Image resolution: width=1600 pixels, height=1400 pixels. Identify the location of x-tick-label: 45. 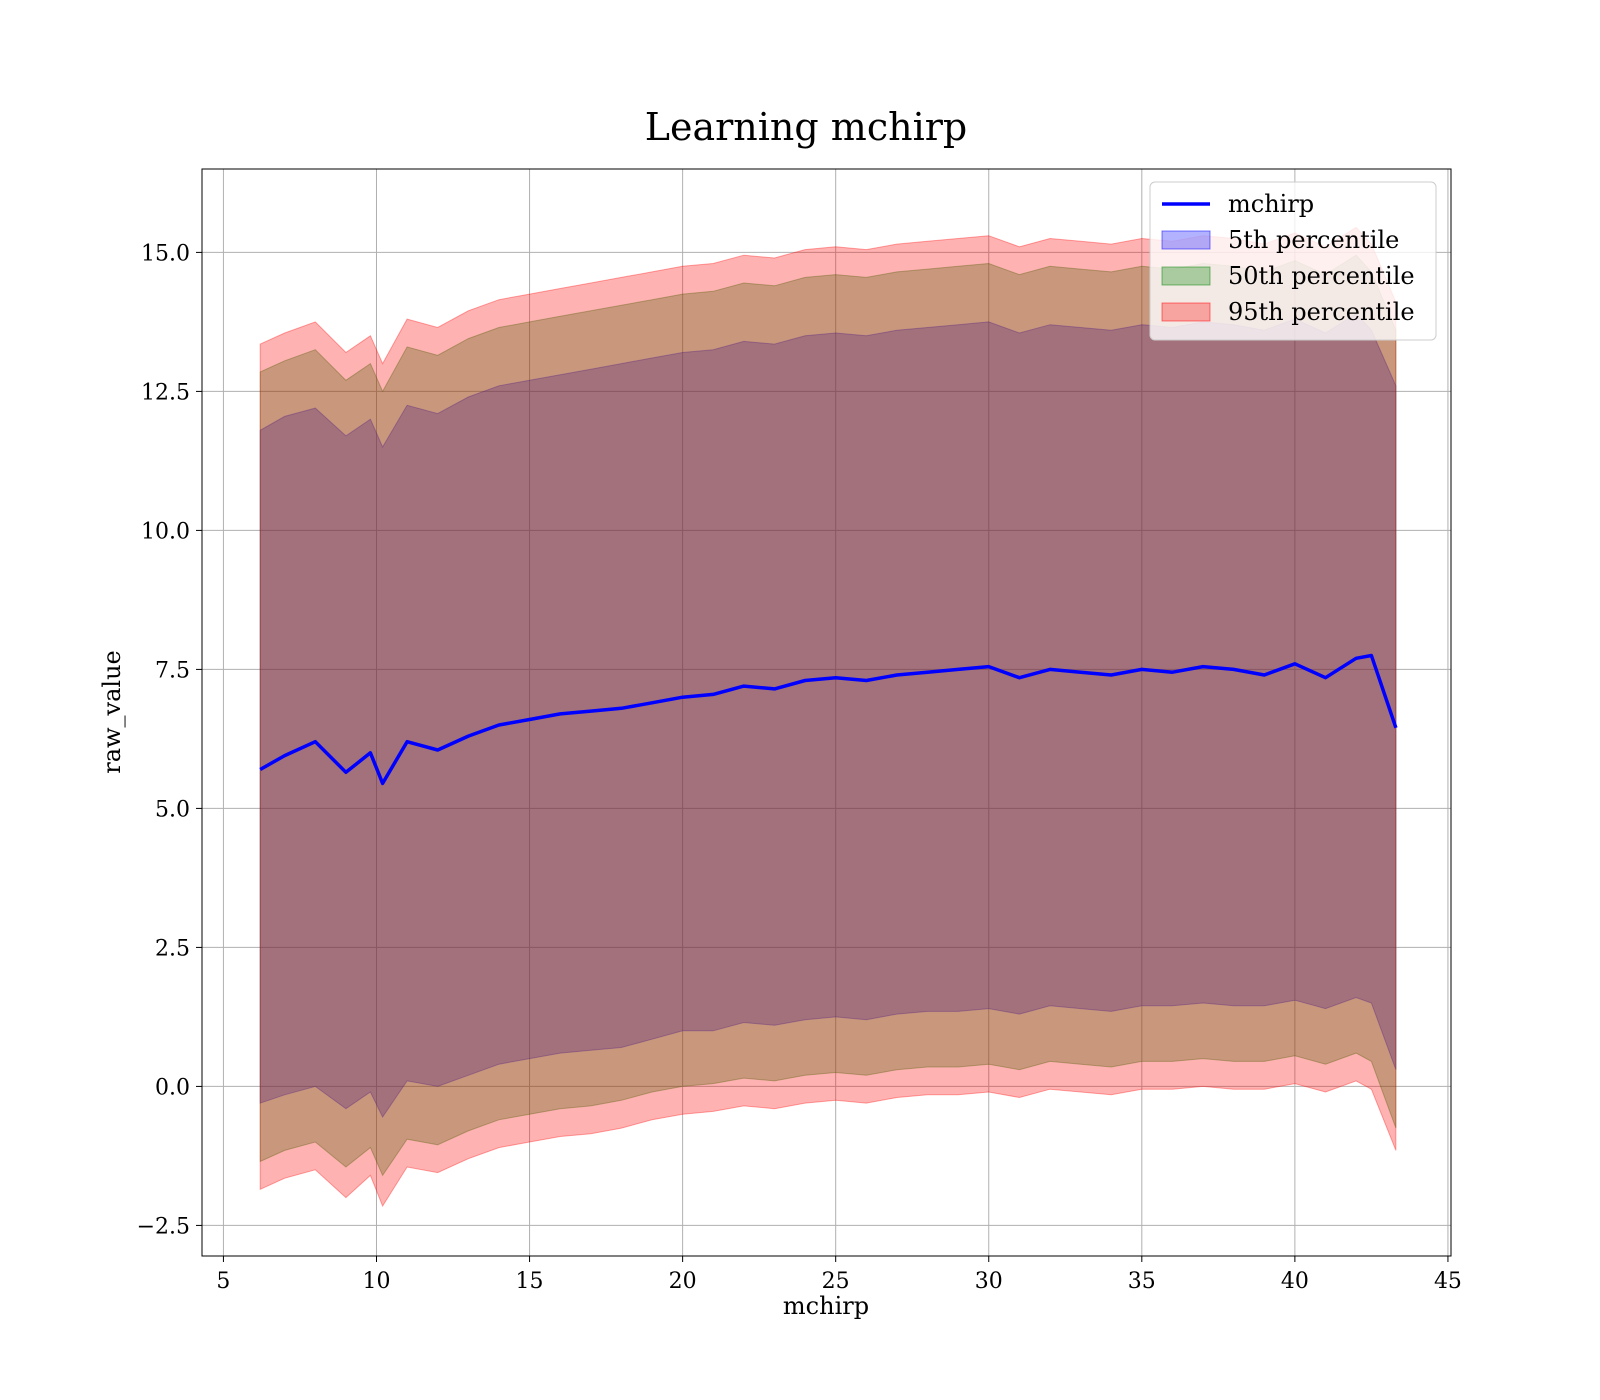
(1448, 1281).